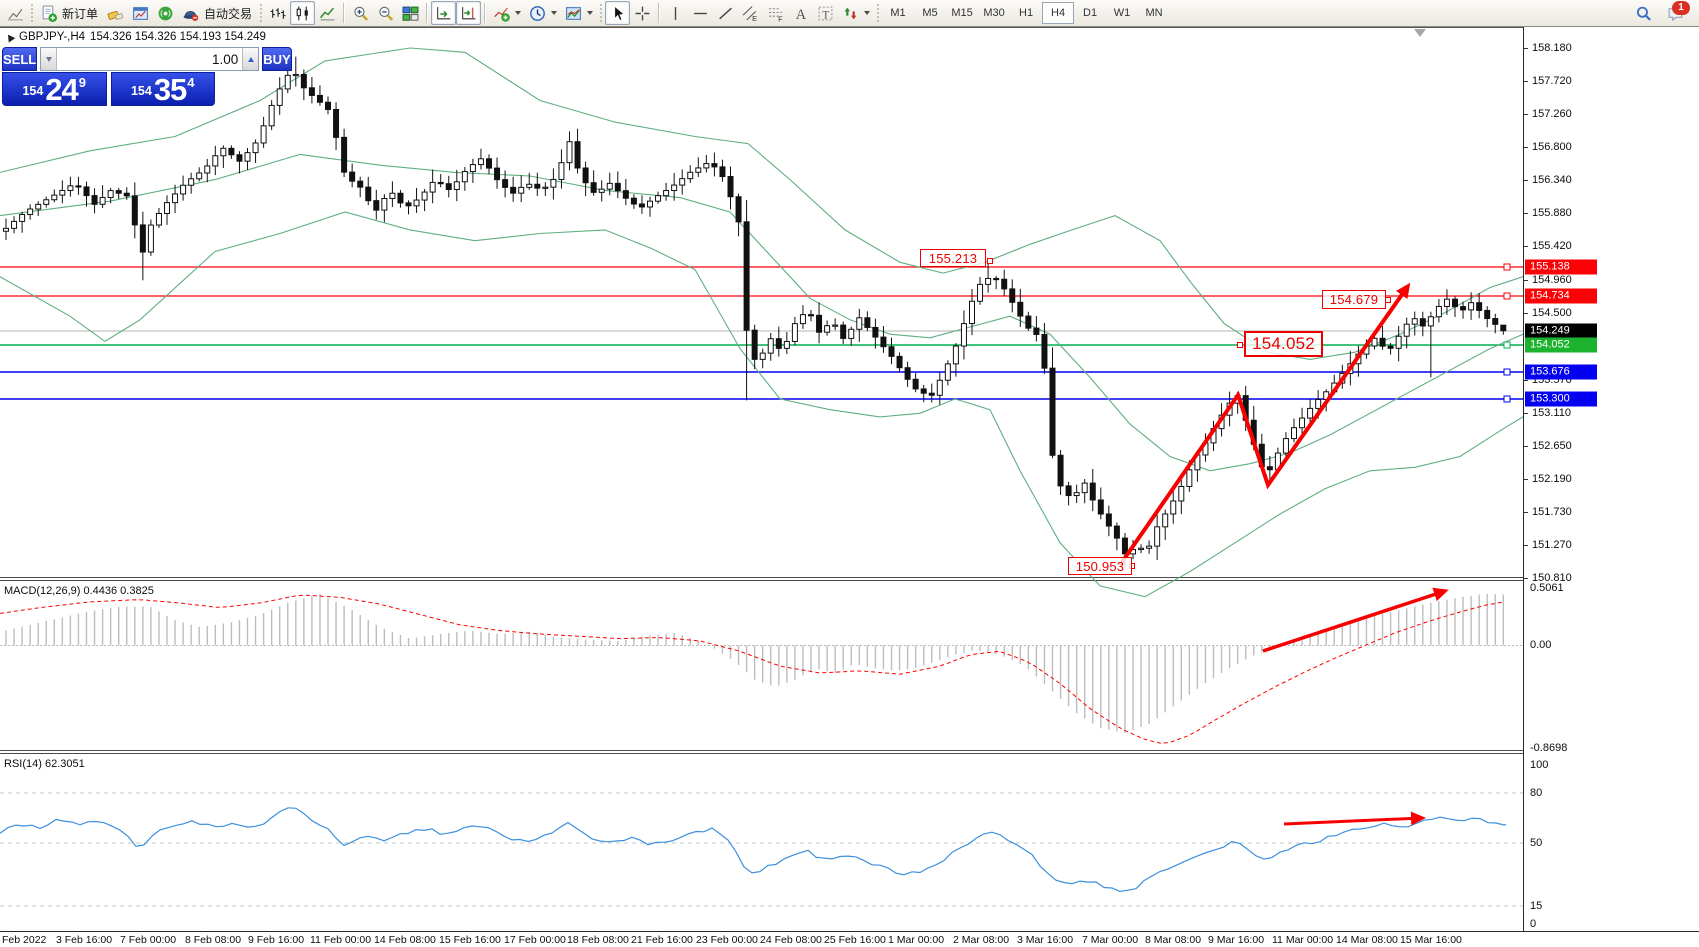  What do you see at coordinates (1539, 765) in the screenshot?
I see `axis-label: 100` at bounding box center [1539, 765].